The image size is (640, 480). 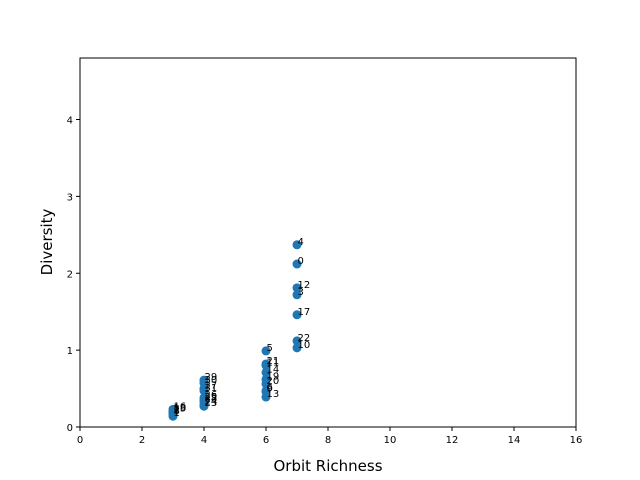 I want to click on x-axis-label: Orbit Richness, so click(x=327, y=466).